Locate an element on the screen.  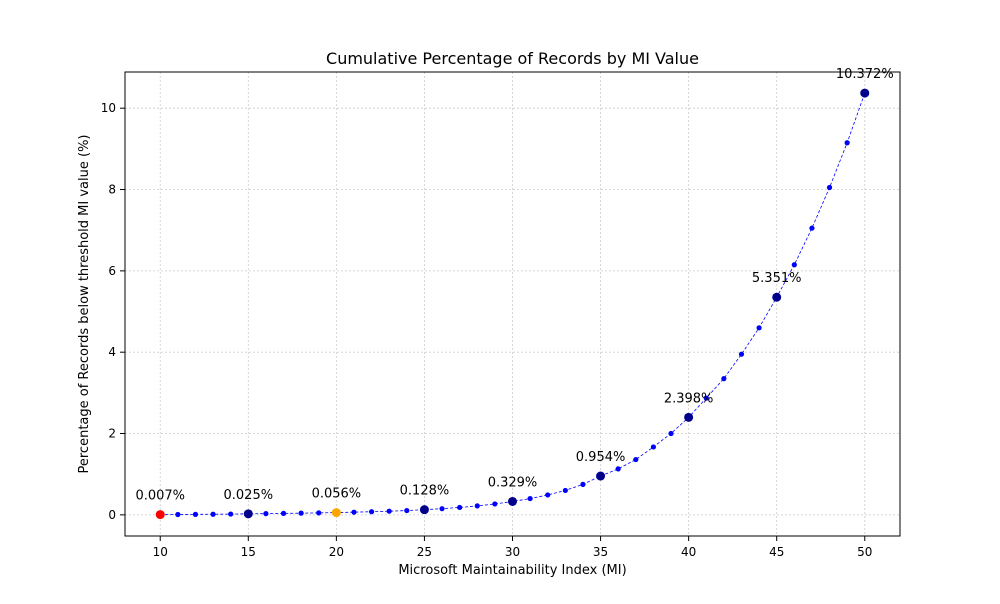
x-axis-label: Microsoft Maintainability Index (MI) is located at coordinates (512, 570).